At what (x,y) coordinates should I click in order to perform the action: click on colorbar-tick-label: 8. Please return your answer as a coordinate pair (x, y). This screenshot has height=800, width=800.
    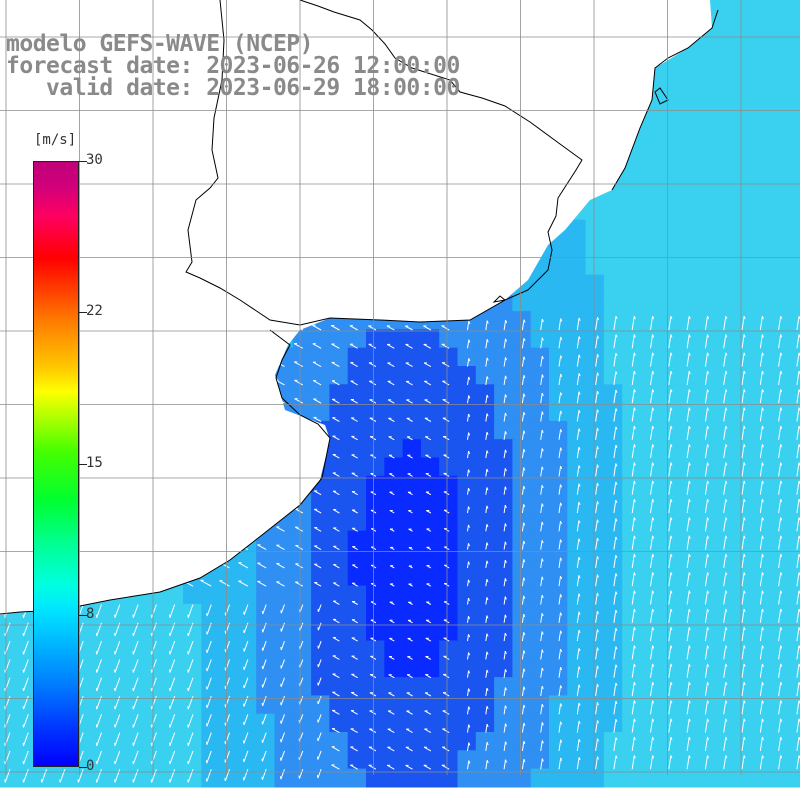
    Looking at the image, I should click on (90, 614).